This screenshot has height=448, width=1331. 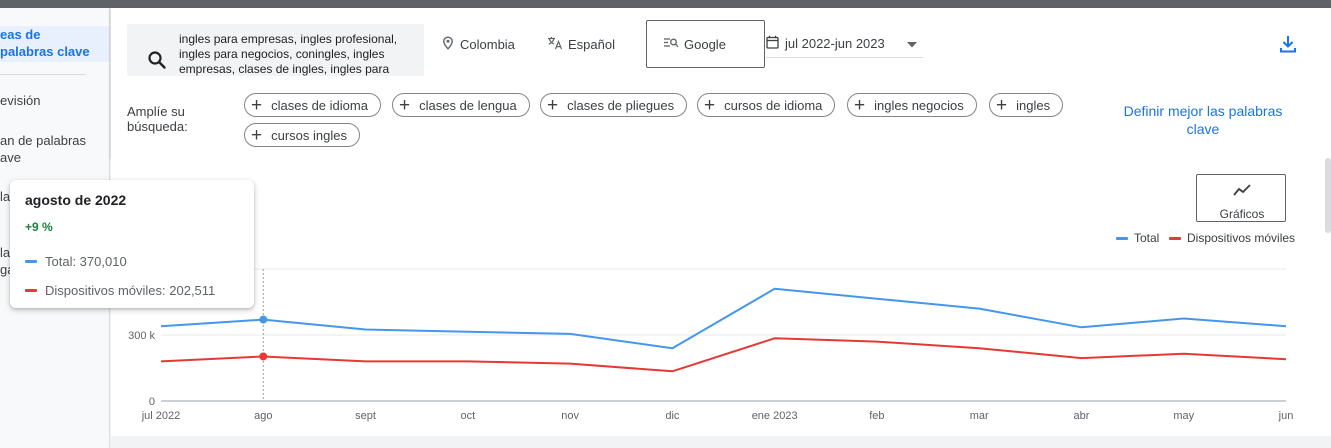 I want to click on scrollbar, so click(x=1328, y=195).